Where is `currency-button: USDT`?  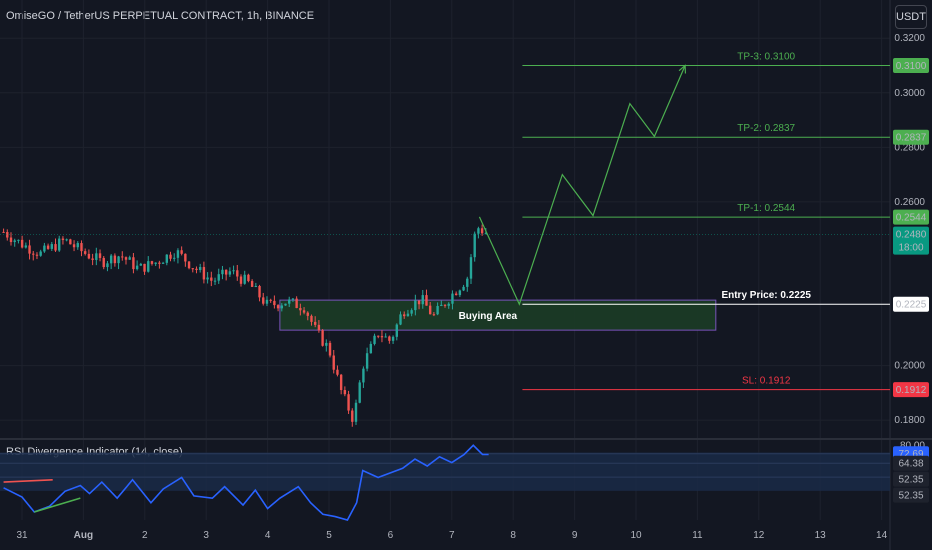 currency-button: USDT is located at coordinates (911, 17).